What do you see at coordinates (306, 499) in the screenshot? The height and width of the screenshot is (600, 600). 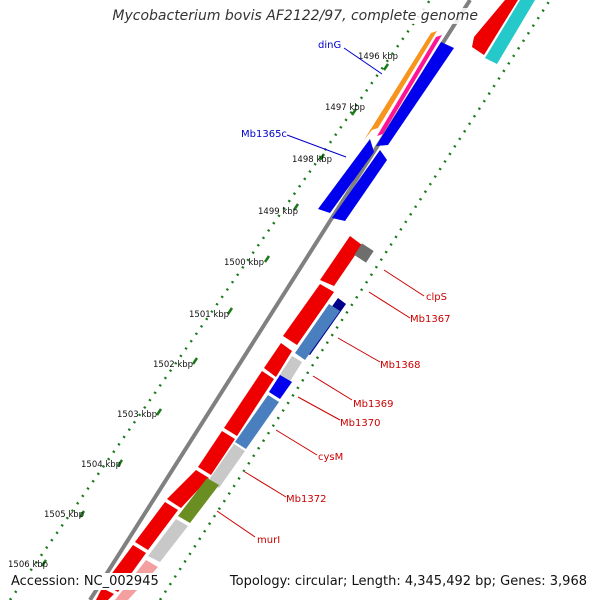 I see `gene-label-Mb1372: Mb1372` at bounding box center [306, 499].